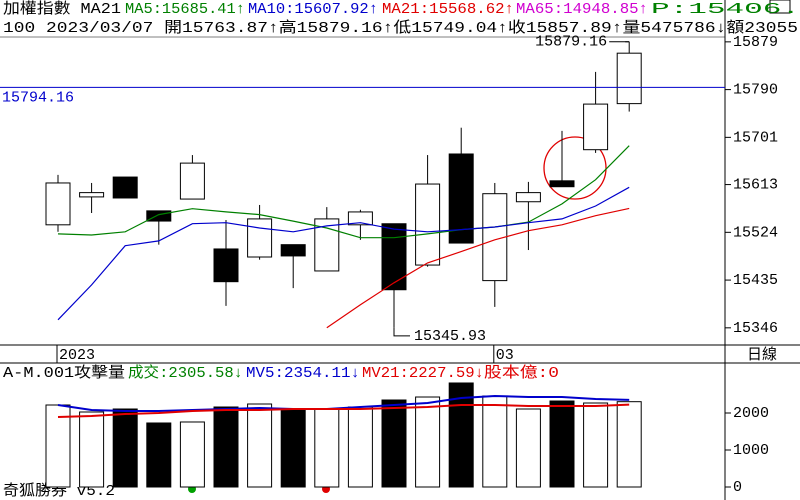 Image resolution: width=800 pixels, height=500 pixels. I want to click on x-tick-label: 2023, so click(77, 355).